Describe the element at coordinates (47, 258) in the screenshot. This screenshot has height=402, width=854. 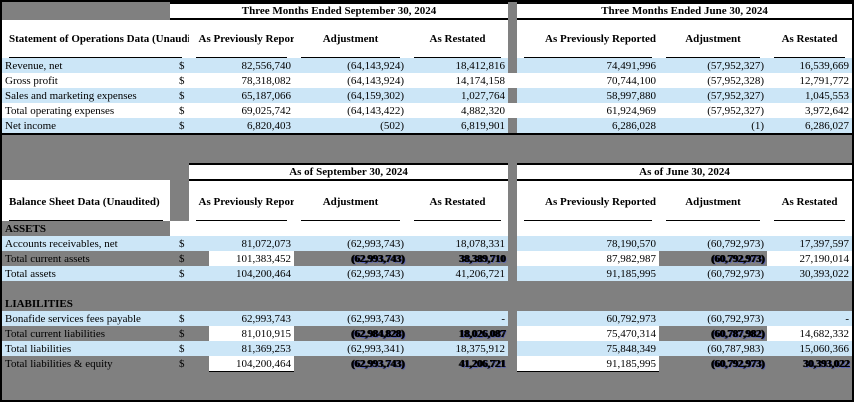
I see `row-label: Total current assets` at that location.